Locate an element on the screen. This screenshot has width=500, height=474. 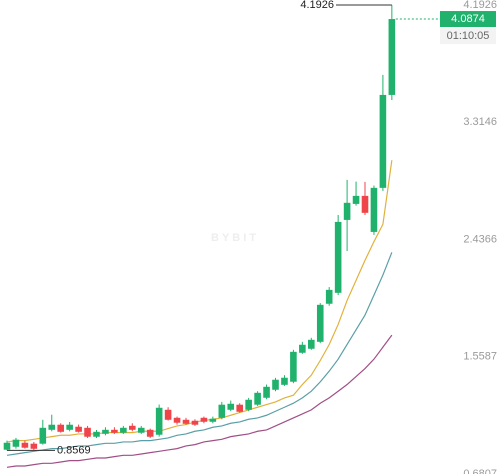
price-label: 4.0874 is located at coordinates (468, 19).